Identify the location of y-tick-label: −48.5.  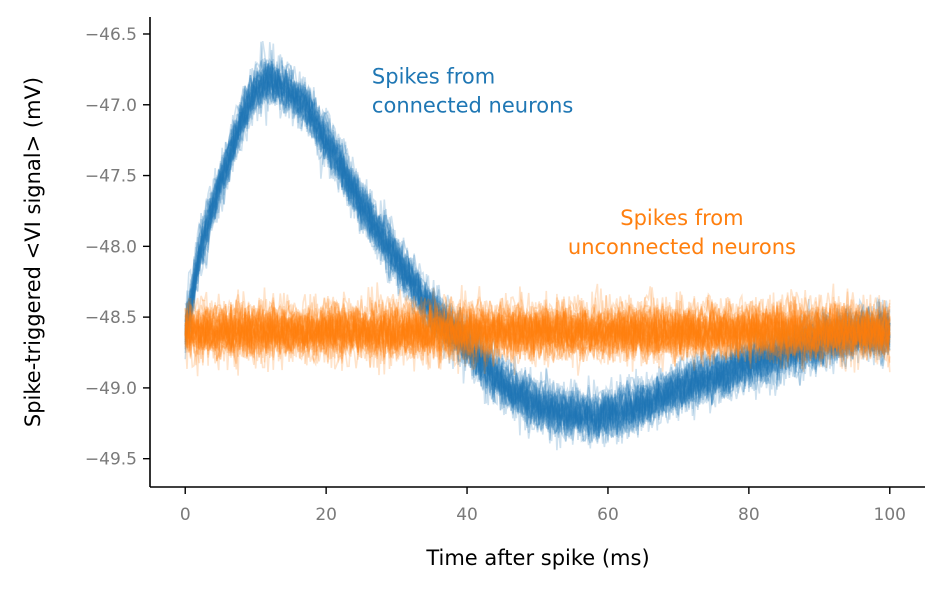
(111, 318).